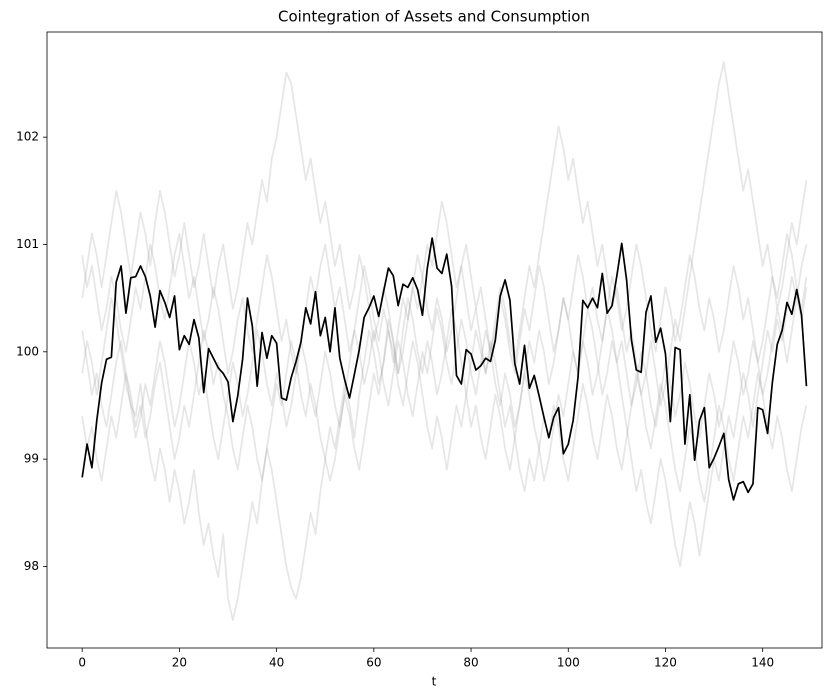 The image size is (831, 700). I want to click on x-tick-label: 80, so click(470, 663).